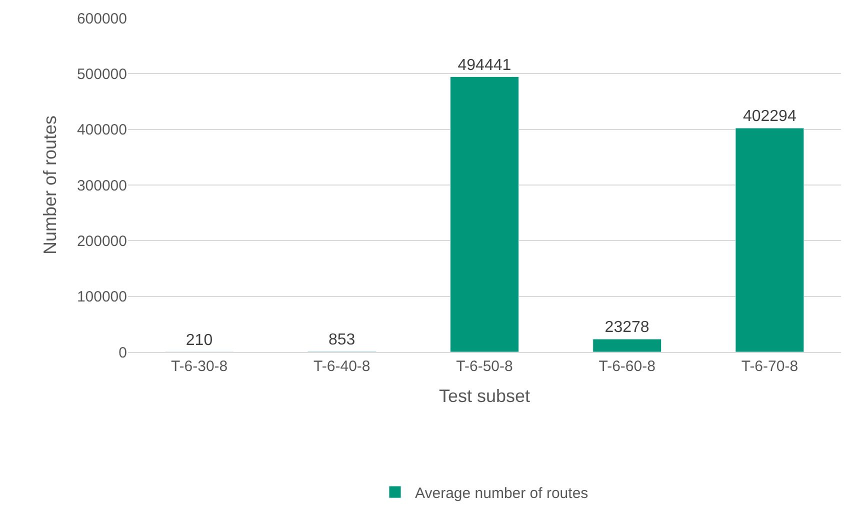 Image resolution: width=845 pixels, height=513 pixels. I want to click on data-label: 402294, so click(769, 117).